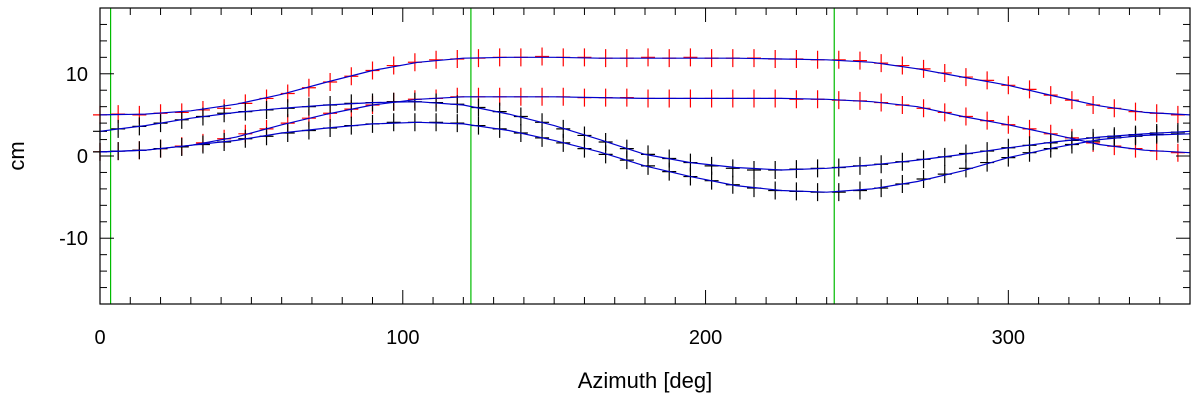  What do you see at coordinates (705, 338) in the screenshot?
I see `x-tick-label: 200` at bounding box center [705, 338].